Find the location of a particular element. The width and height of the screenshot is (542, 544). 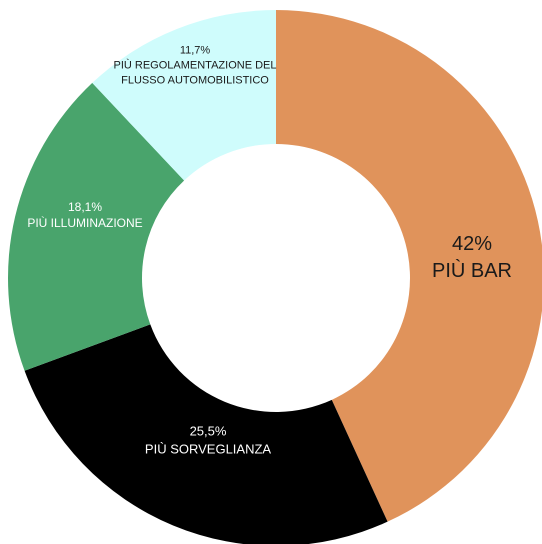

value-label: 18,1% is located at coordinates (85, 206).